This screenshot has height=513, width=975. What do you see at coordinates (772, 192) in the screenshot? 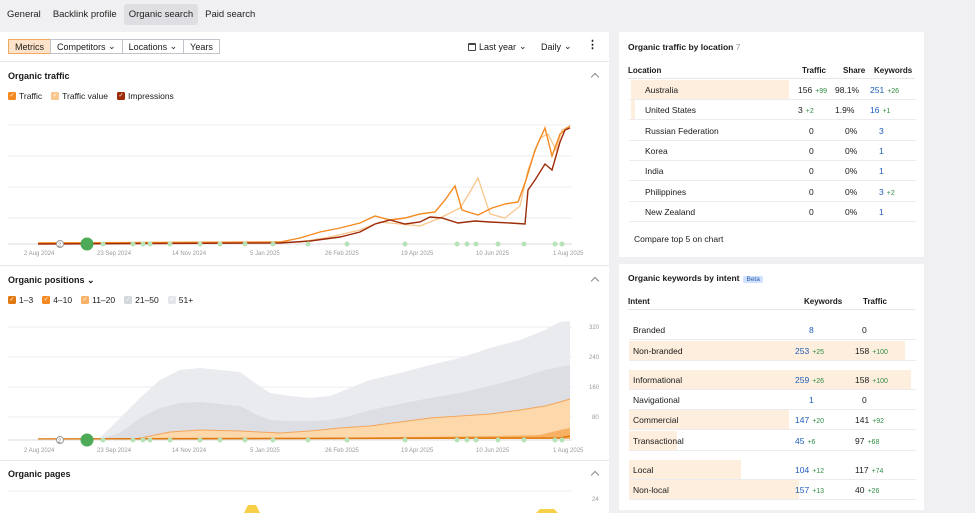
I see `location-row: Philippines 0 0% 3 +2` at bounding box center [772, 192].